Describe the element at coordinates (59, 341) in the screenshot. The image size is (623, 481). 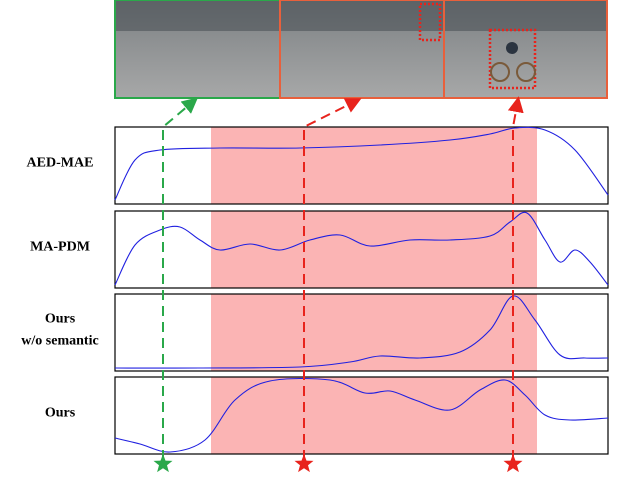
I see `panel-label: w/o semantic` at that location.